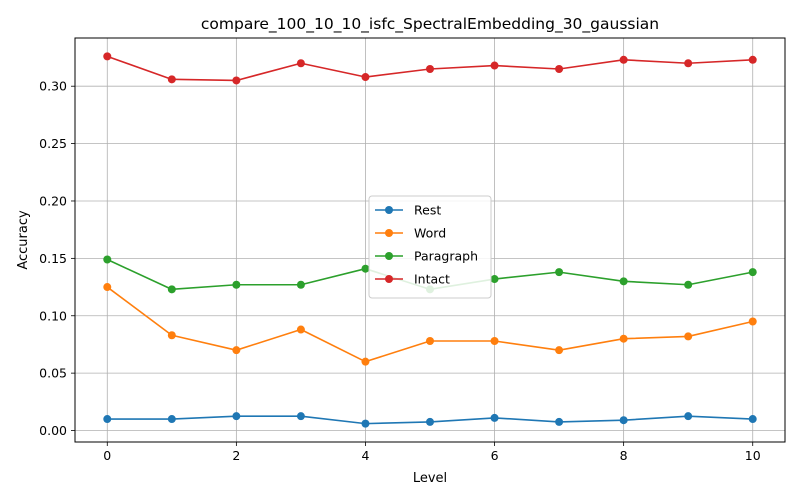  I want to click on x-tick-label: 8, so click(624, 455).